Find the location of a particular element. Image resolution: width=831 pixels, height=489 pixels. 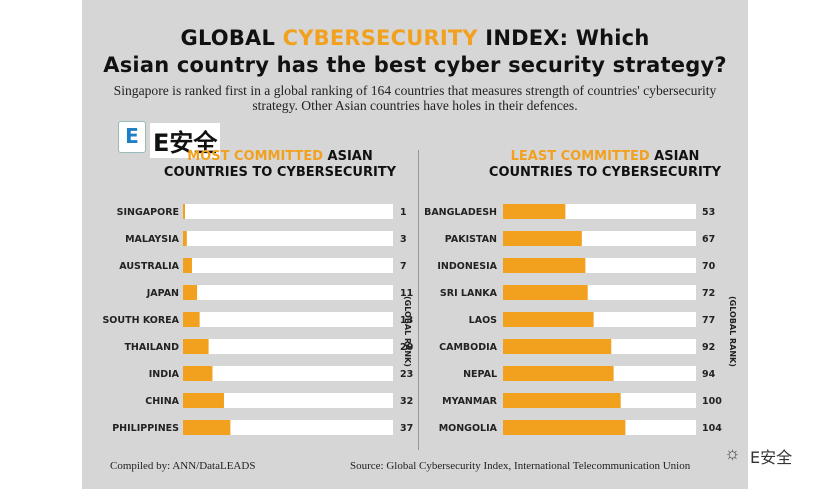

right-value-label: 72 is located at coordinates (708, 293).